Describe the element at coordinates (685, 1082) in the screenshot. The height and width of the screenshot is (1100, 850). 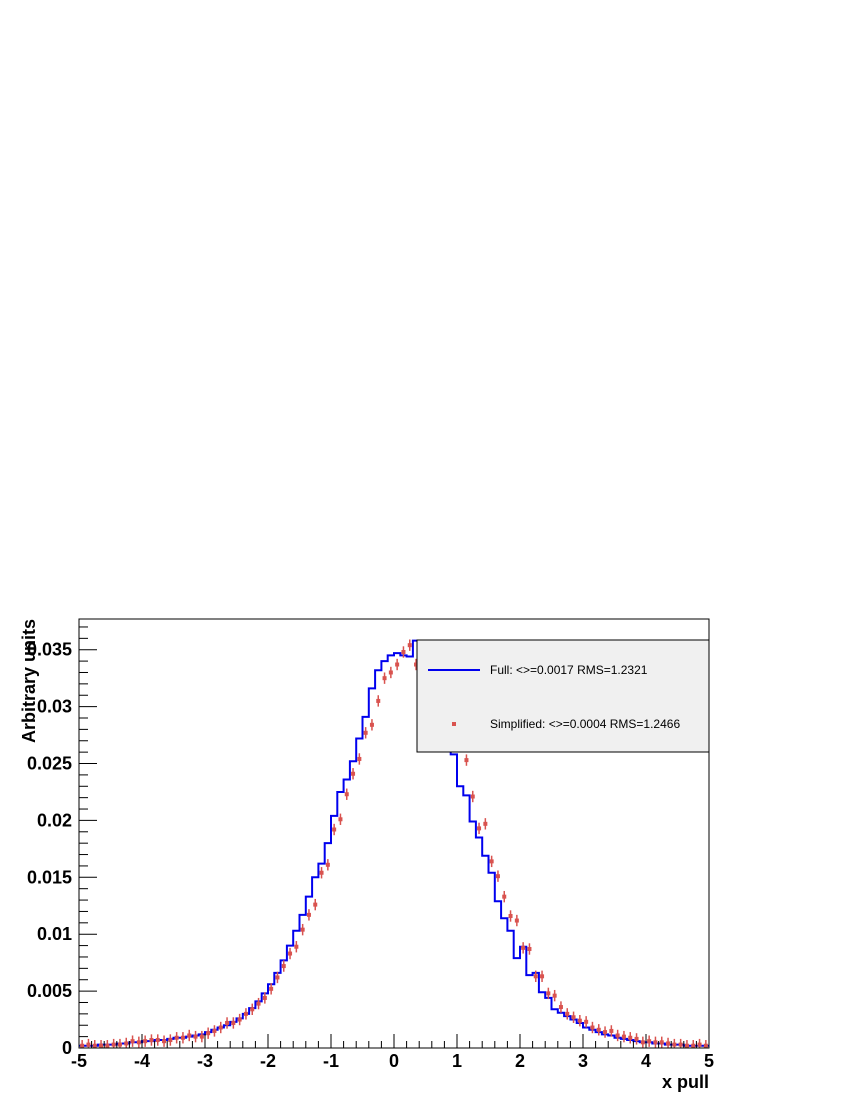
I see `x-axis-title: x pull` at that location.